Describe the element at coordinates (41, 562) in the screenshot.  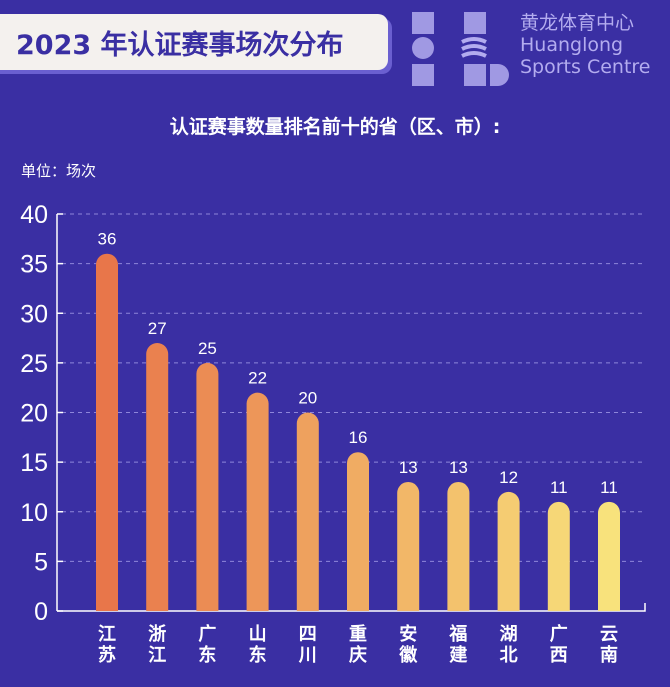
I see `y-tick-label: 5` at that location.